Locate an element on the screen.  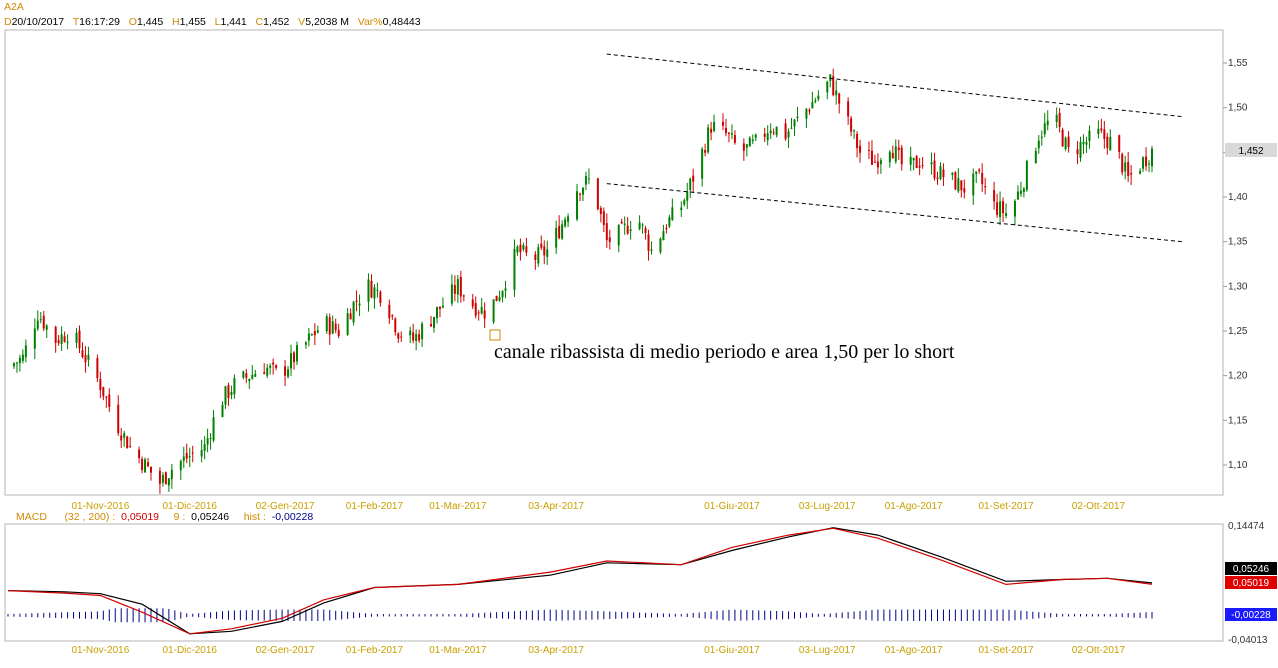
date-key: D is located at coordinates (8, 22).